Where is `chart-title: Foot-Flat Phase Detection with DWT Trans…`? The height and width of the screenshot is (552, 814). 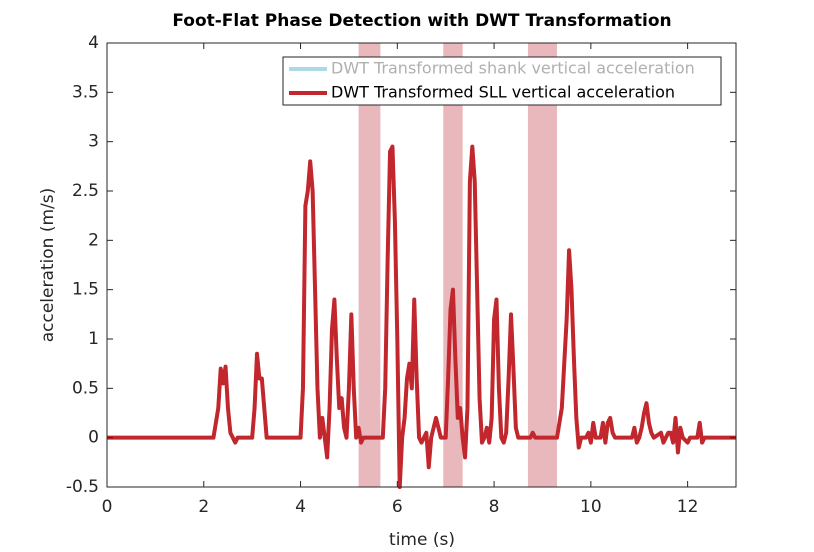 chart-title: Foot-Flat Phase Detection with DWT Trans… is located at coordinates (421, 21).